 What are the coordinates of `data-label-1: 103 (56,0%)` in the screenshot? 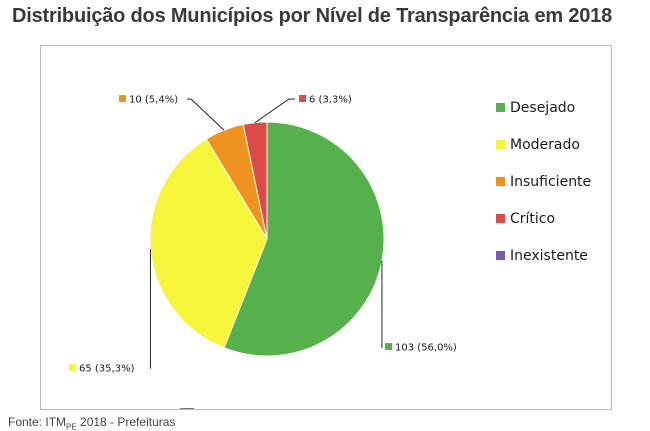 It's located at (426, 348).